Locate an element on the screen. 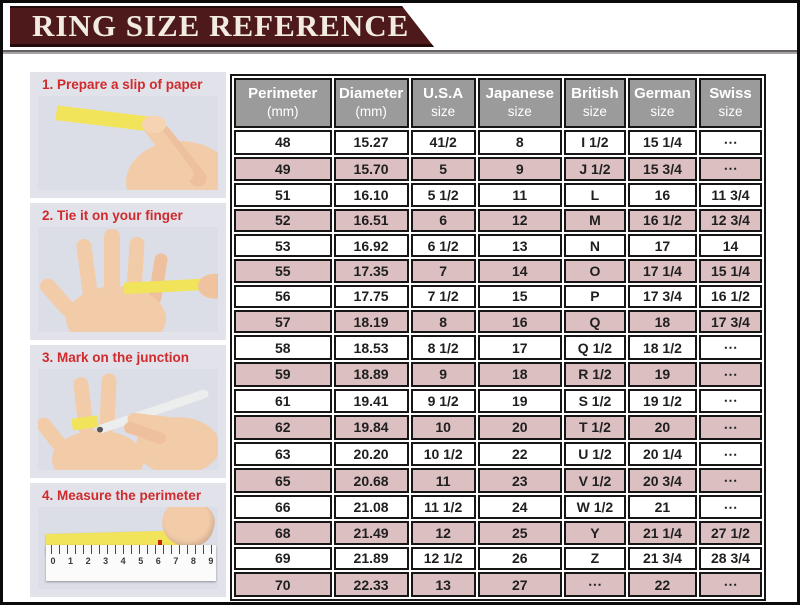 Image resolution: width=800 pixels, height=605 pixels. table-row: 58 18.53 8 1/2 17 Q 1/2 18 1/2 ⋯ is located at coordinates (498, 348).